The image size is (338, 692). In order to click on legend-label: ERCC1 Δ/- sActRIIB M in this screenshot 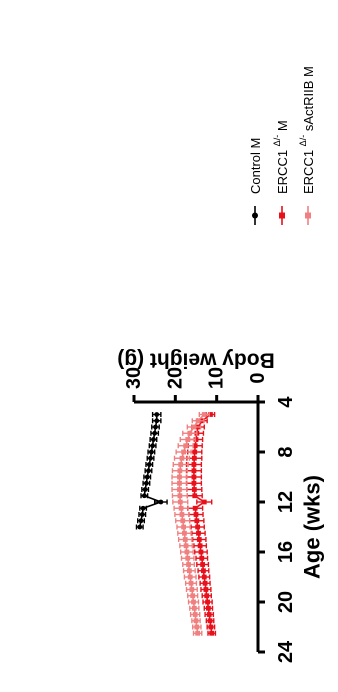, I will do `click(307, 130)`.